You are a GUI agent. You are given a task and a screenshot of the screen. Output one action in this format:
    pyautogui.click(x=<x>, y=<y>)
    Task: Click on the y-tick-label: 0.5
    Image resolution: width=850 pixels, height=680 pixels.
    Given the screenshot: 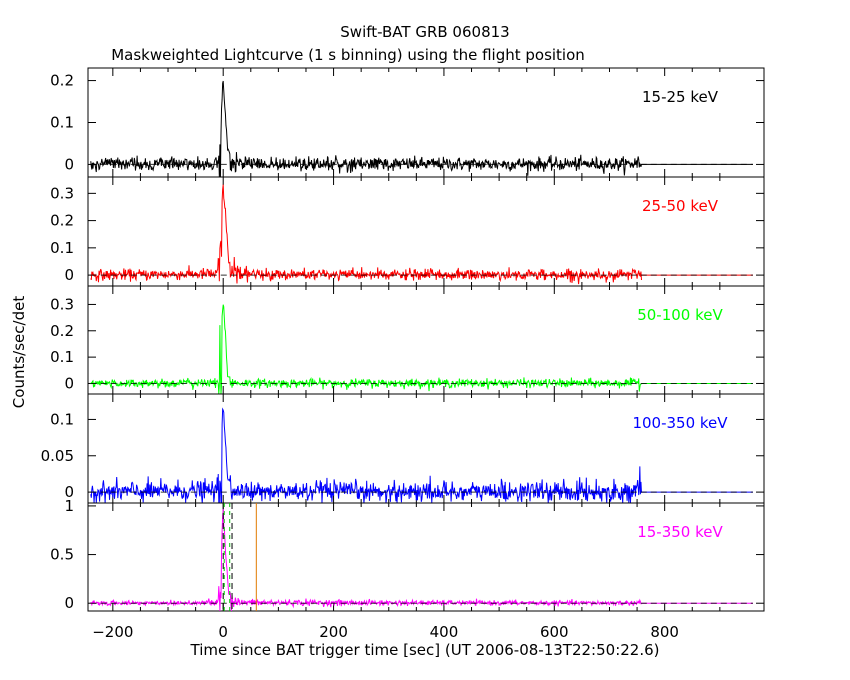 What is the action you would take?
    pyautogui.click(x=62, y=555)
    